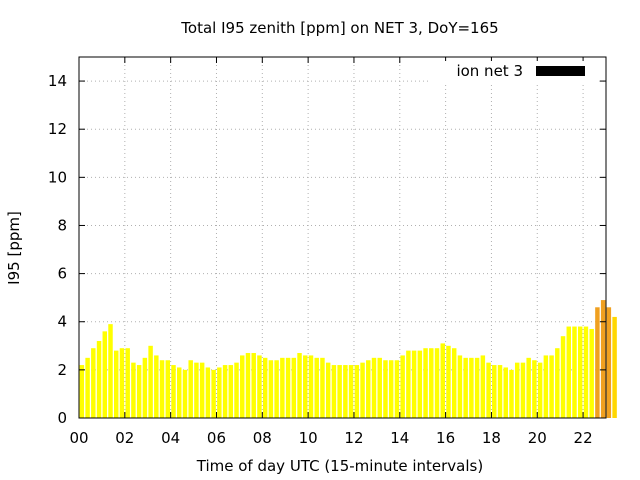 Image resolution: width=640 pixels, height=480 pixels. What do you see at coordinates (491, 438) in the screenshot?
I see `x-tick-label: 18` at bounding box center [491, 438].